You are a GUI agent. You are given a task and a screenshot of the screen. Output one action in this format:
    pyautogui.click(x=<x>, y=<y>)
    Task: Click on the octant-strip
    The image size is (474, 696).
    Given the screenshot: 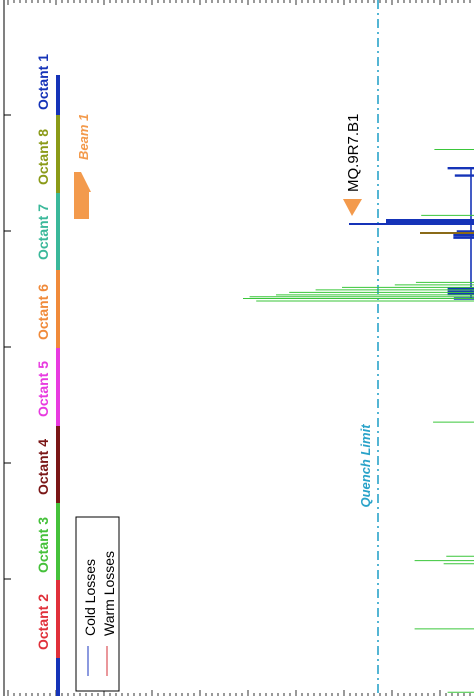 What is the action you would take?
    pyautogui.click(x=58, y=385)
    